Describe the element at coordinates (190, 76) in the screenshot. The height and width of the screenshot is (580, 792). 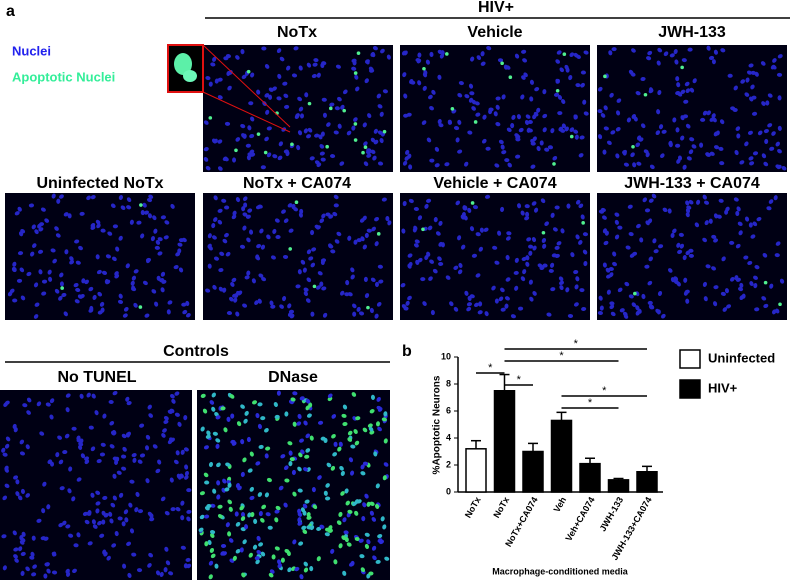
I see `inset-cell` at that location.